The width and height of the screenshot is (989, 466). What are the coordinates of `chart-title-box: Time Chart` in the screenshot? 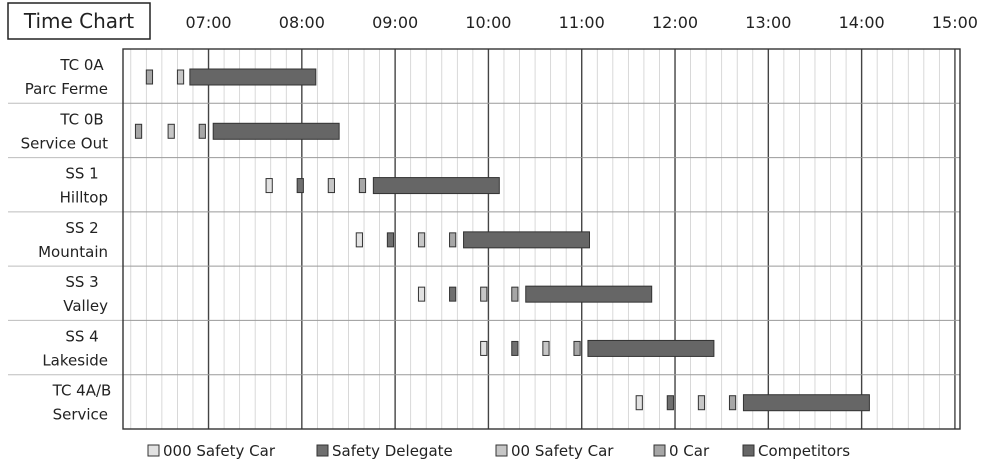 It's located at (79, 21).